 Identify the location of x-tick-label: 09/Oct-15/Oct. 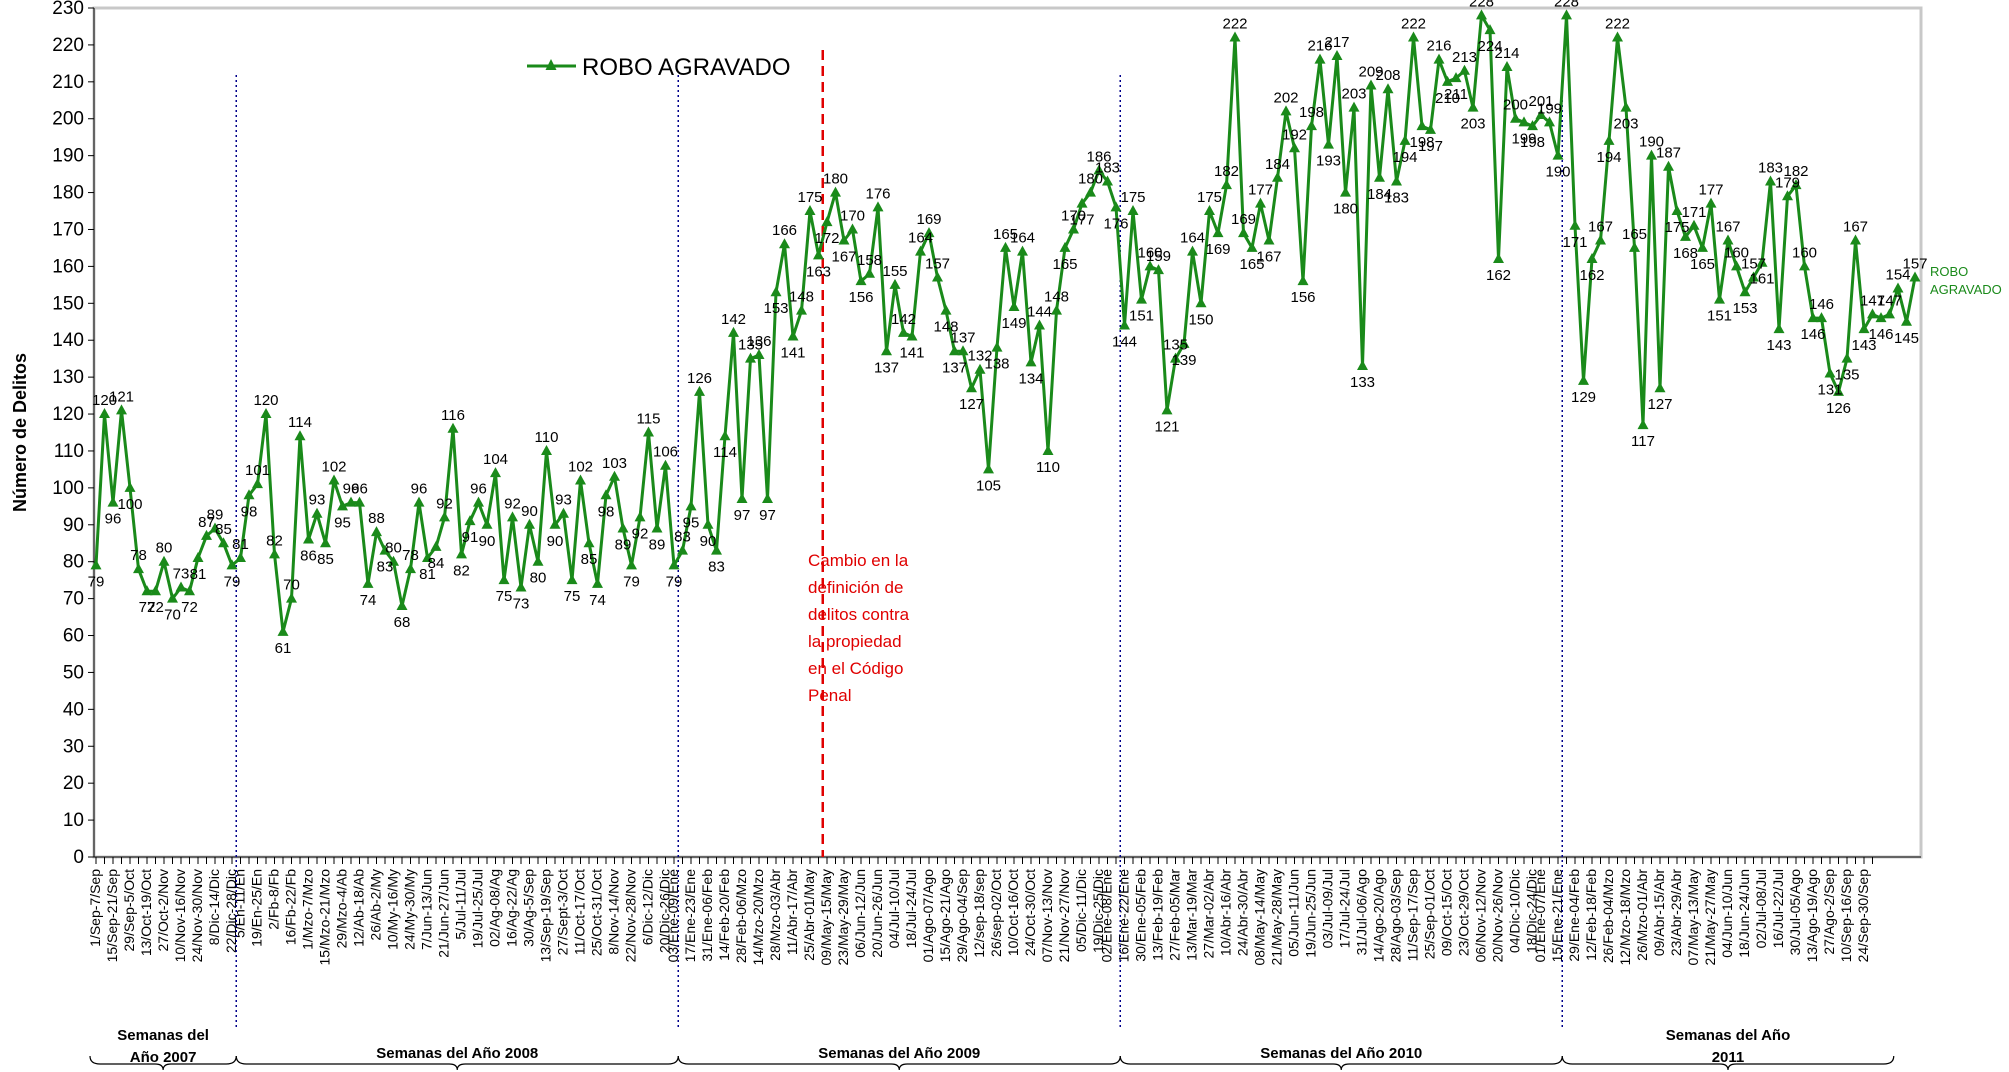
(1447, 912).